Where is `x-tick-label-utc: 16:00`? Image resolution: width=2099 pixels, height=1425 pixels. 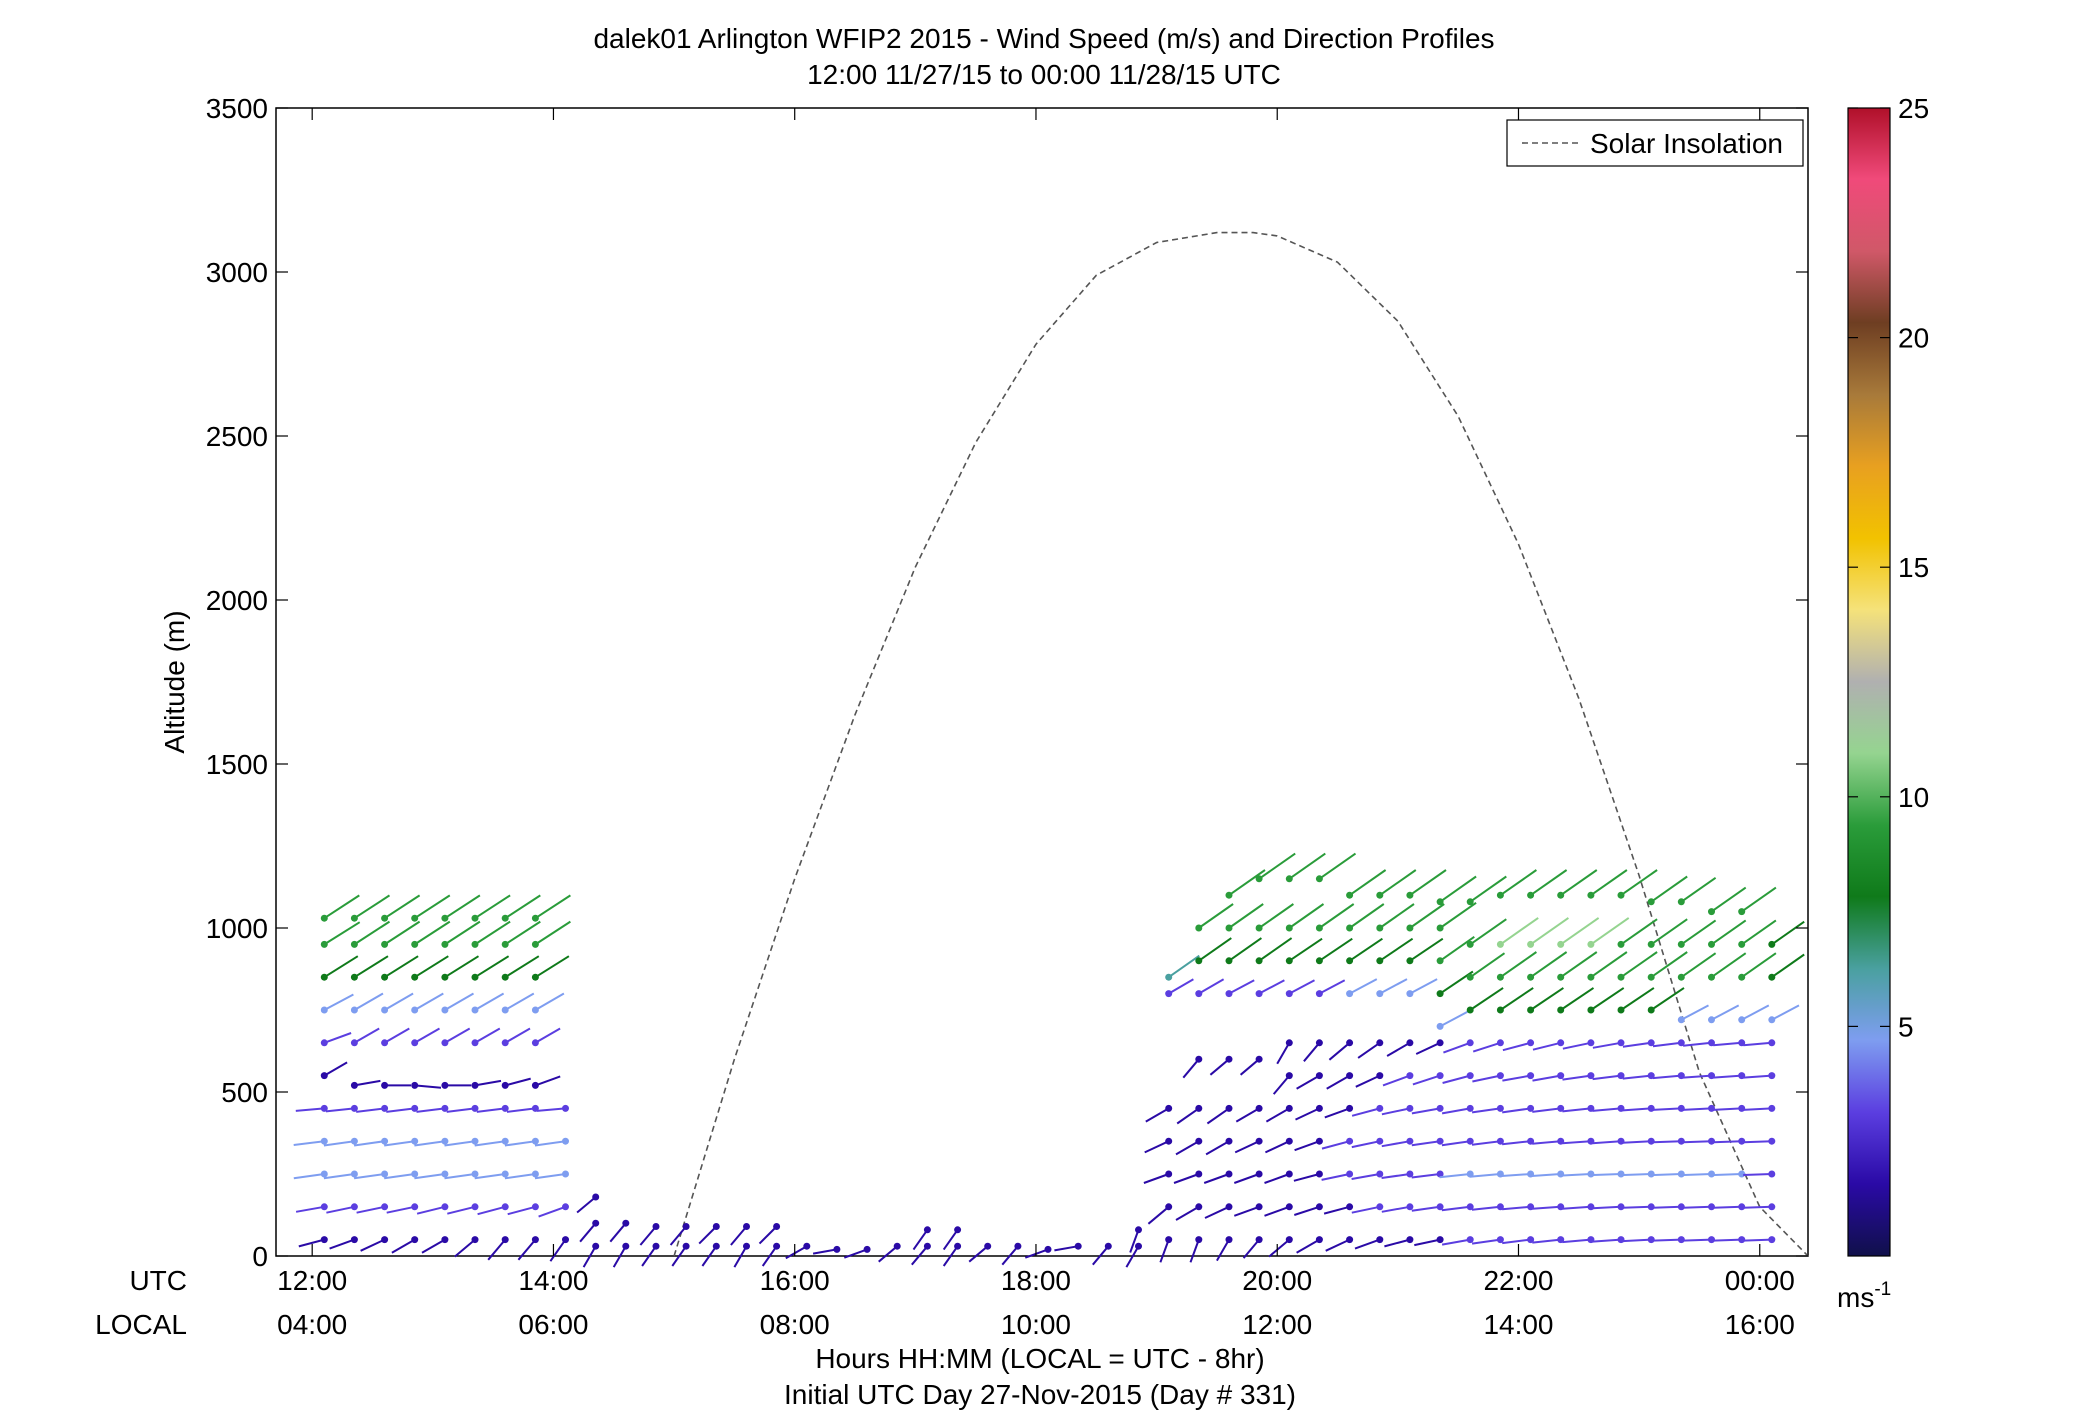 x-tick-label-utc: 16:00 is located at coordinates (795, 1280).